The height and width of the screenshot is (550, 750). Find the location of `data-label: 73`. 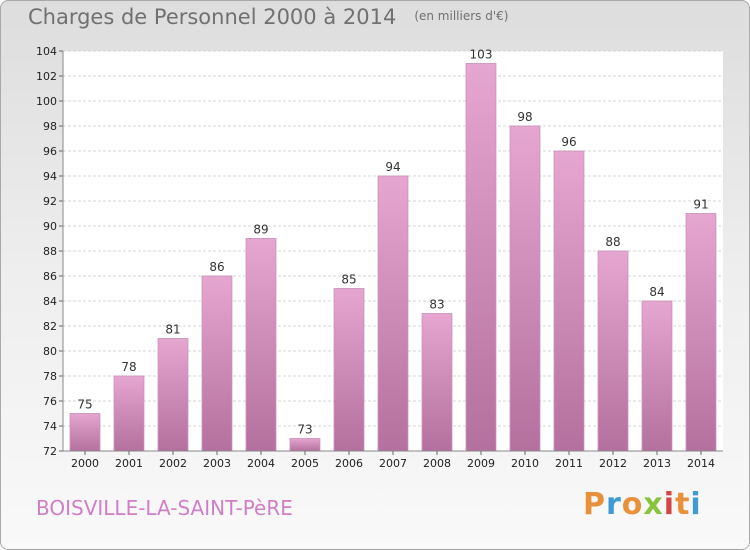

data-label: 73 is located at coordinates (304, 430).